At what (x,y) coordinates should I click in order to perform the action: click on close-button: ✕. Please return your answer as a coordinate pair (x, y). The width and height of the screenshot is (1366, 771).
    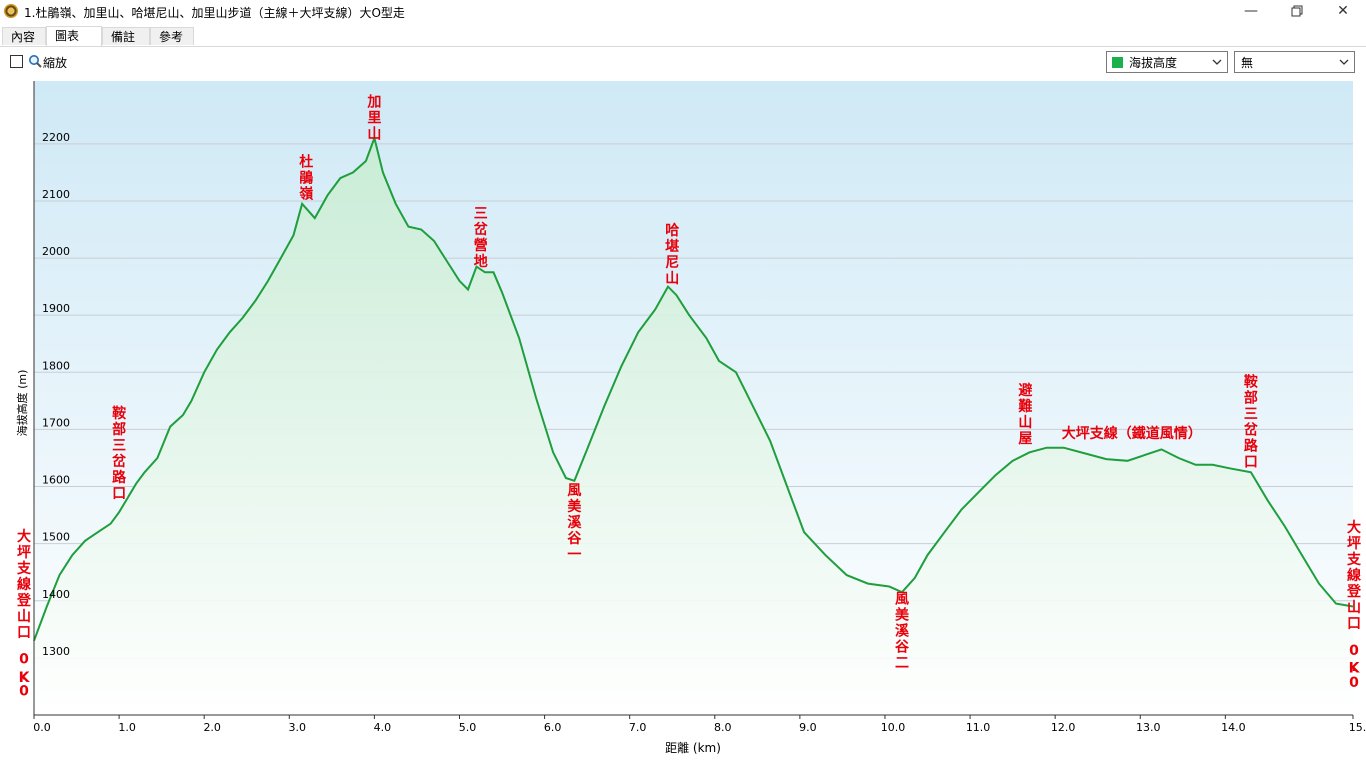
    Looking at the image, I should click on (1343, 12).